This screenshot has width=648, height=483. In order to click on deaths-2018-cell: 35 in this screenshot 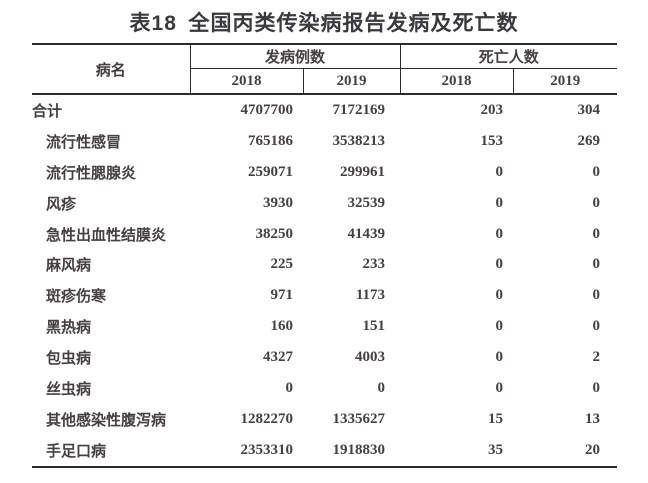, I will do `click(496, 449)`.